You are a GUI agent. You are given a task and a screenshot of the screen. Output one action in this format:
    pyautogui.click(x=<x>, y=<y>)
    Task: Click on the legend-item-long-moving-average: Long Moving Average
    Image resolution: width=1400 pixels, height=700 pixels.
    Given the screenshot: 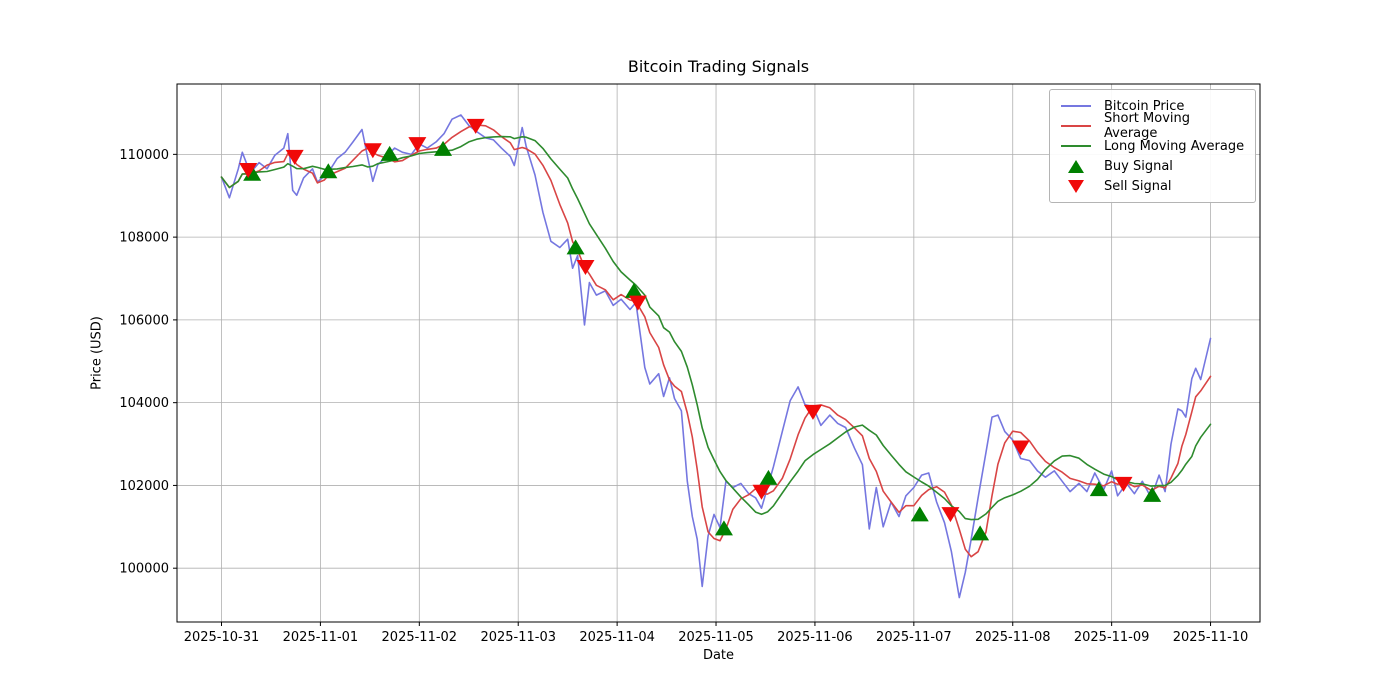 What is the action you would take?
    pyautogui.click(x=1153, y=146)
    